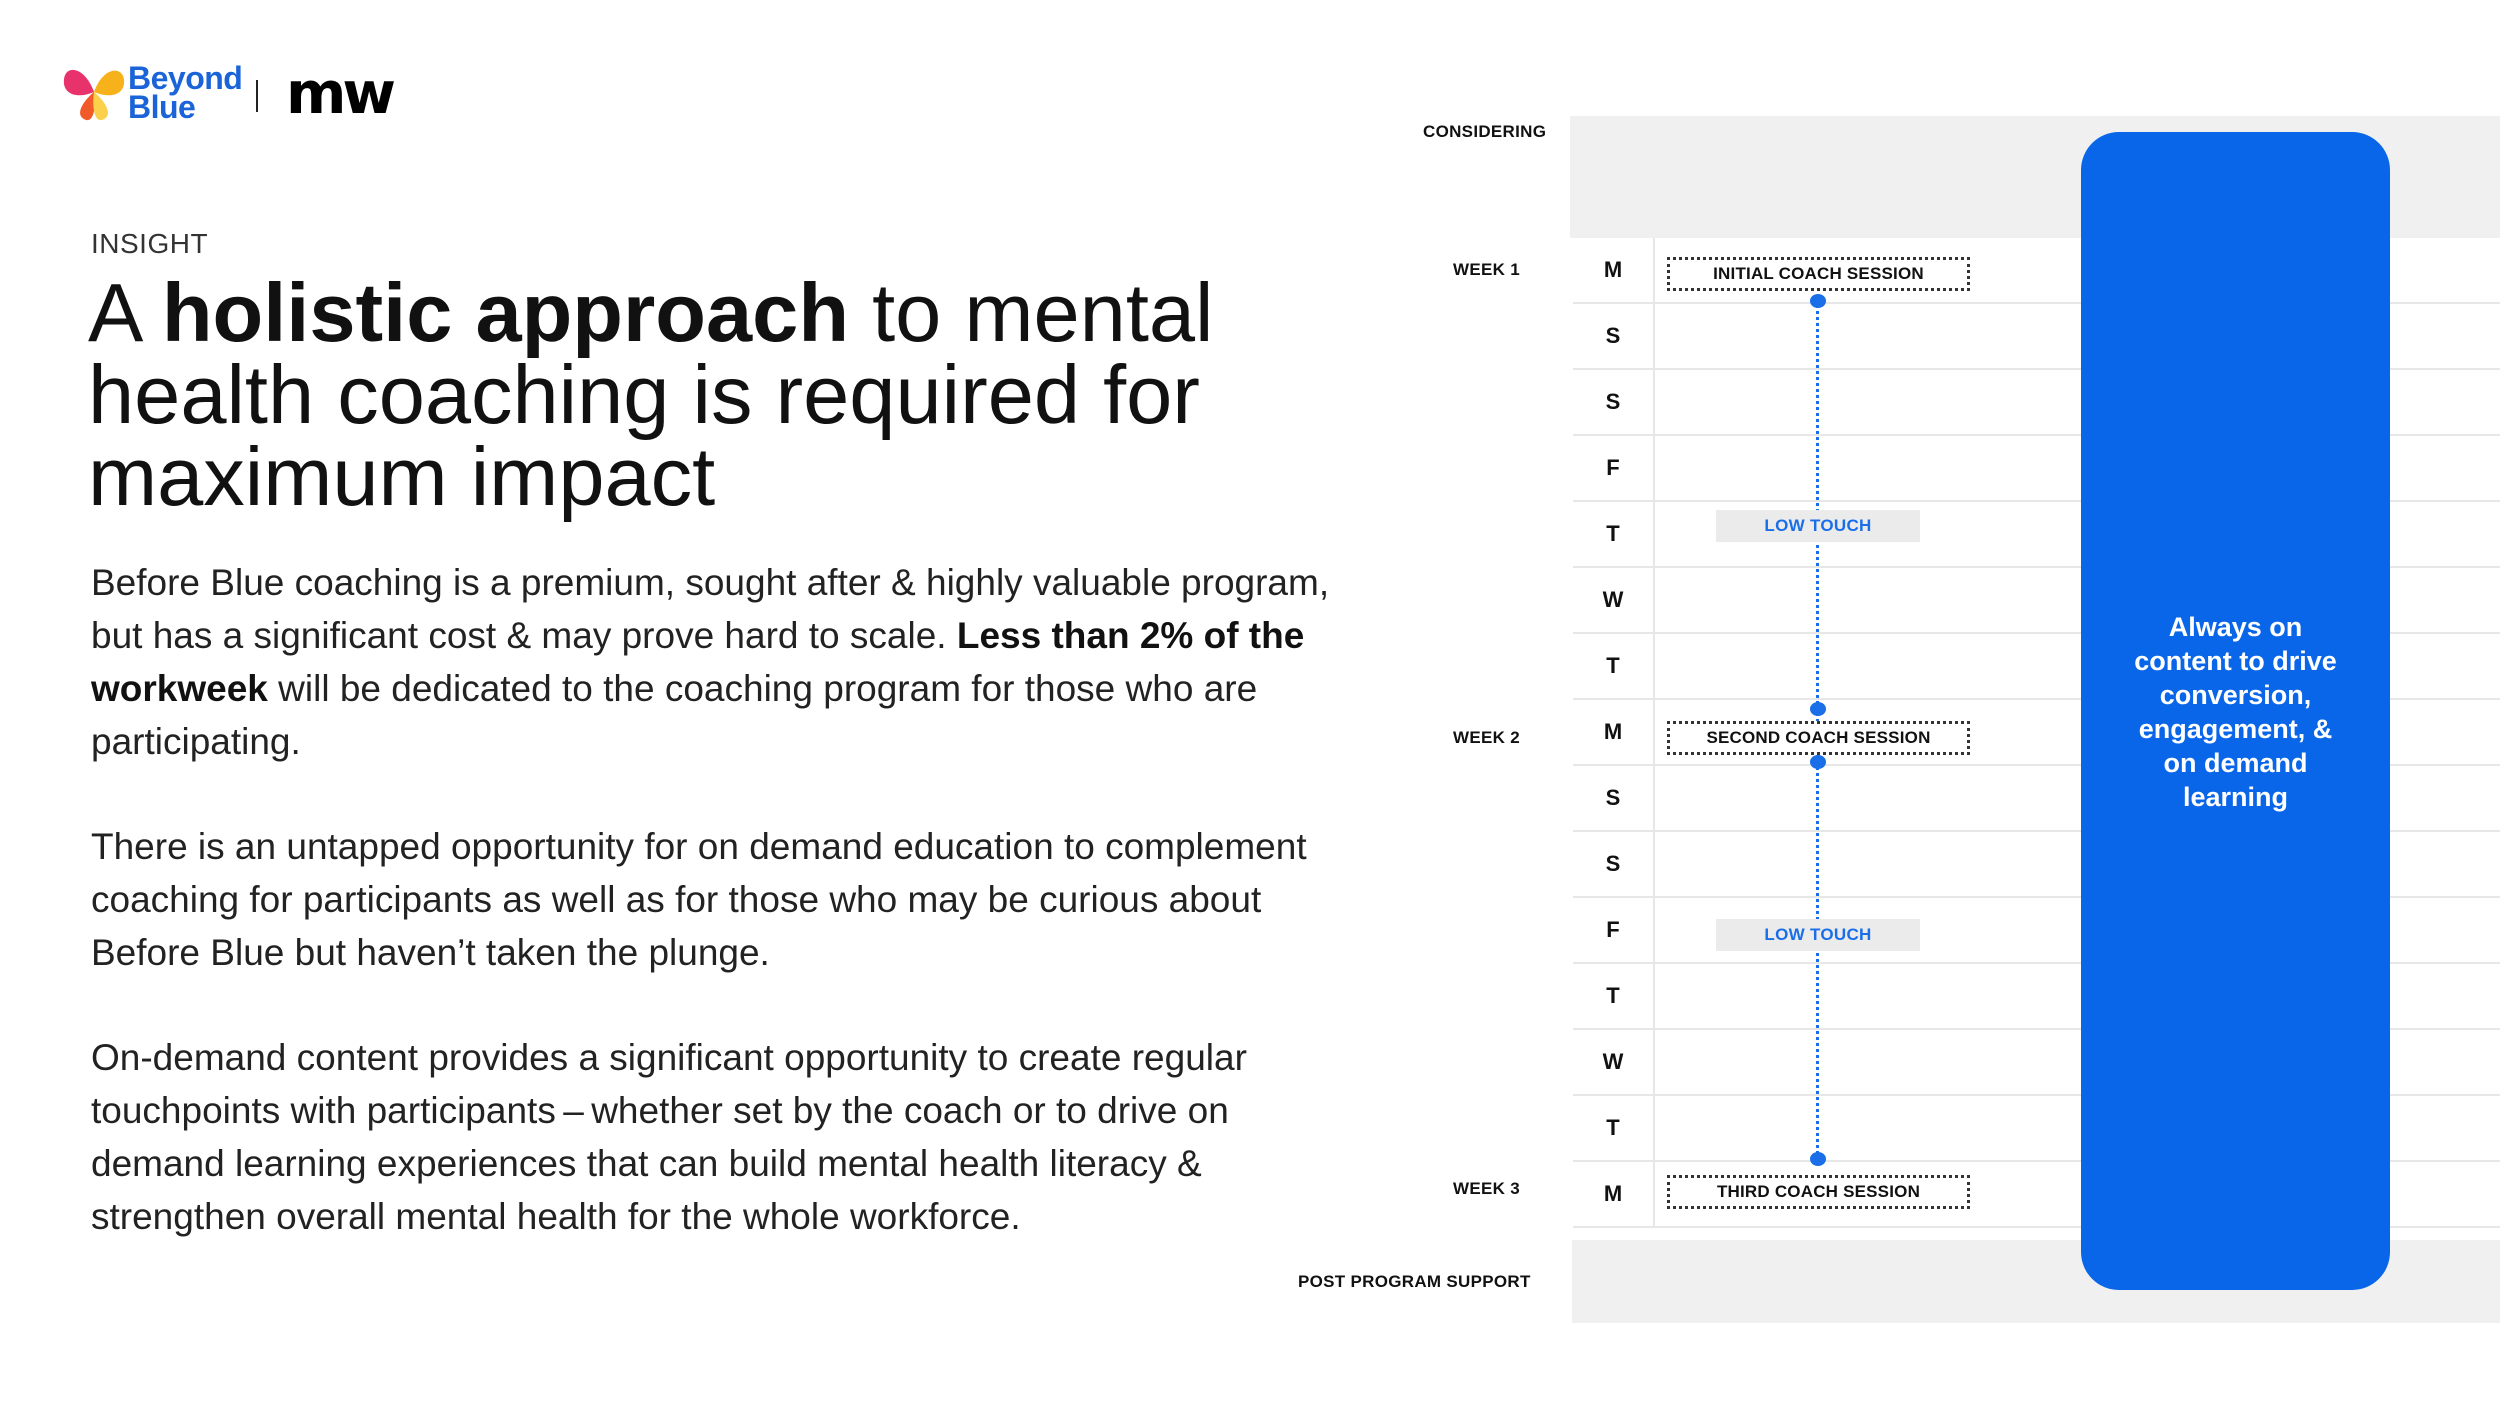 The height and width of the screenshot is (1406, 2500). I want to click on logo-divider, so click(257, 96).